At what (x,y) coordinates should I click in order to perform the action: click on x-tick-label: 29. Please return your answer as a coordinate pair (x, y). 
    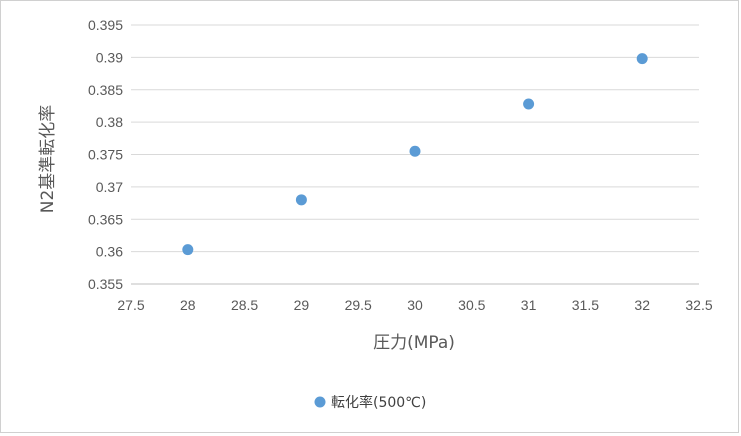
    Looking at the image, I should click on (302, 305).